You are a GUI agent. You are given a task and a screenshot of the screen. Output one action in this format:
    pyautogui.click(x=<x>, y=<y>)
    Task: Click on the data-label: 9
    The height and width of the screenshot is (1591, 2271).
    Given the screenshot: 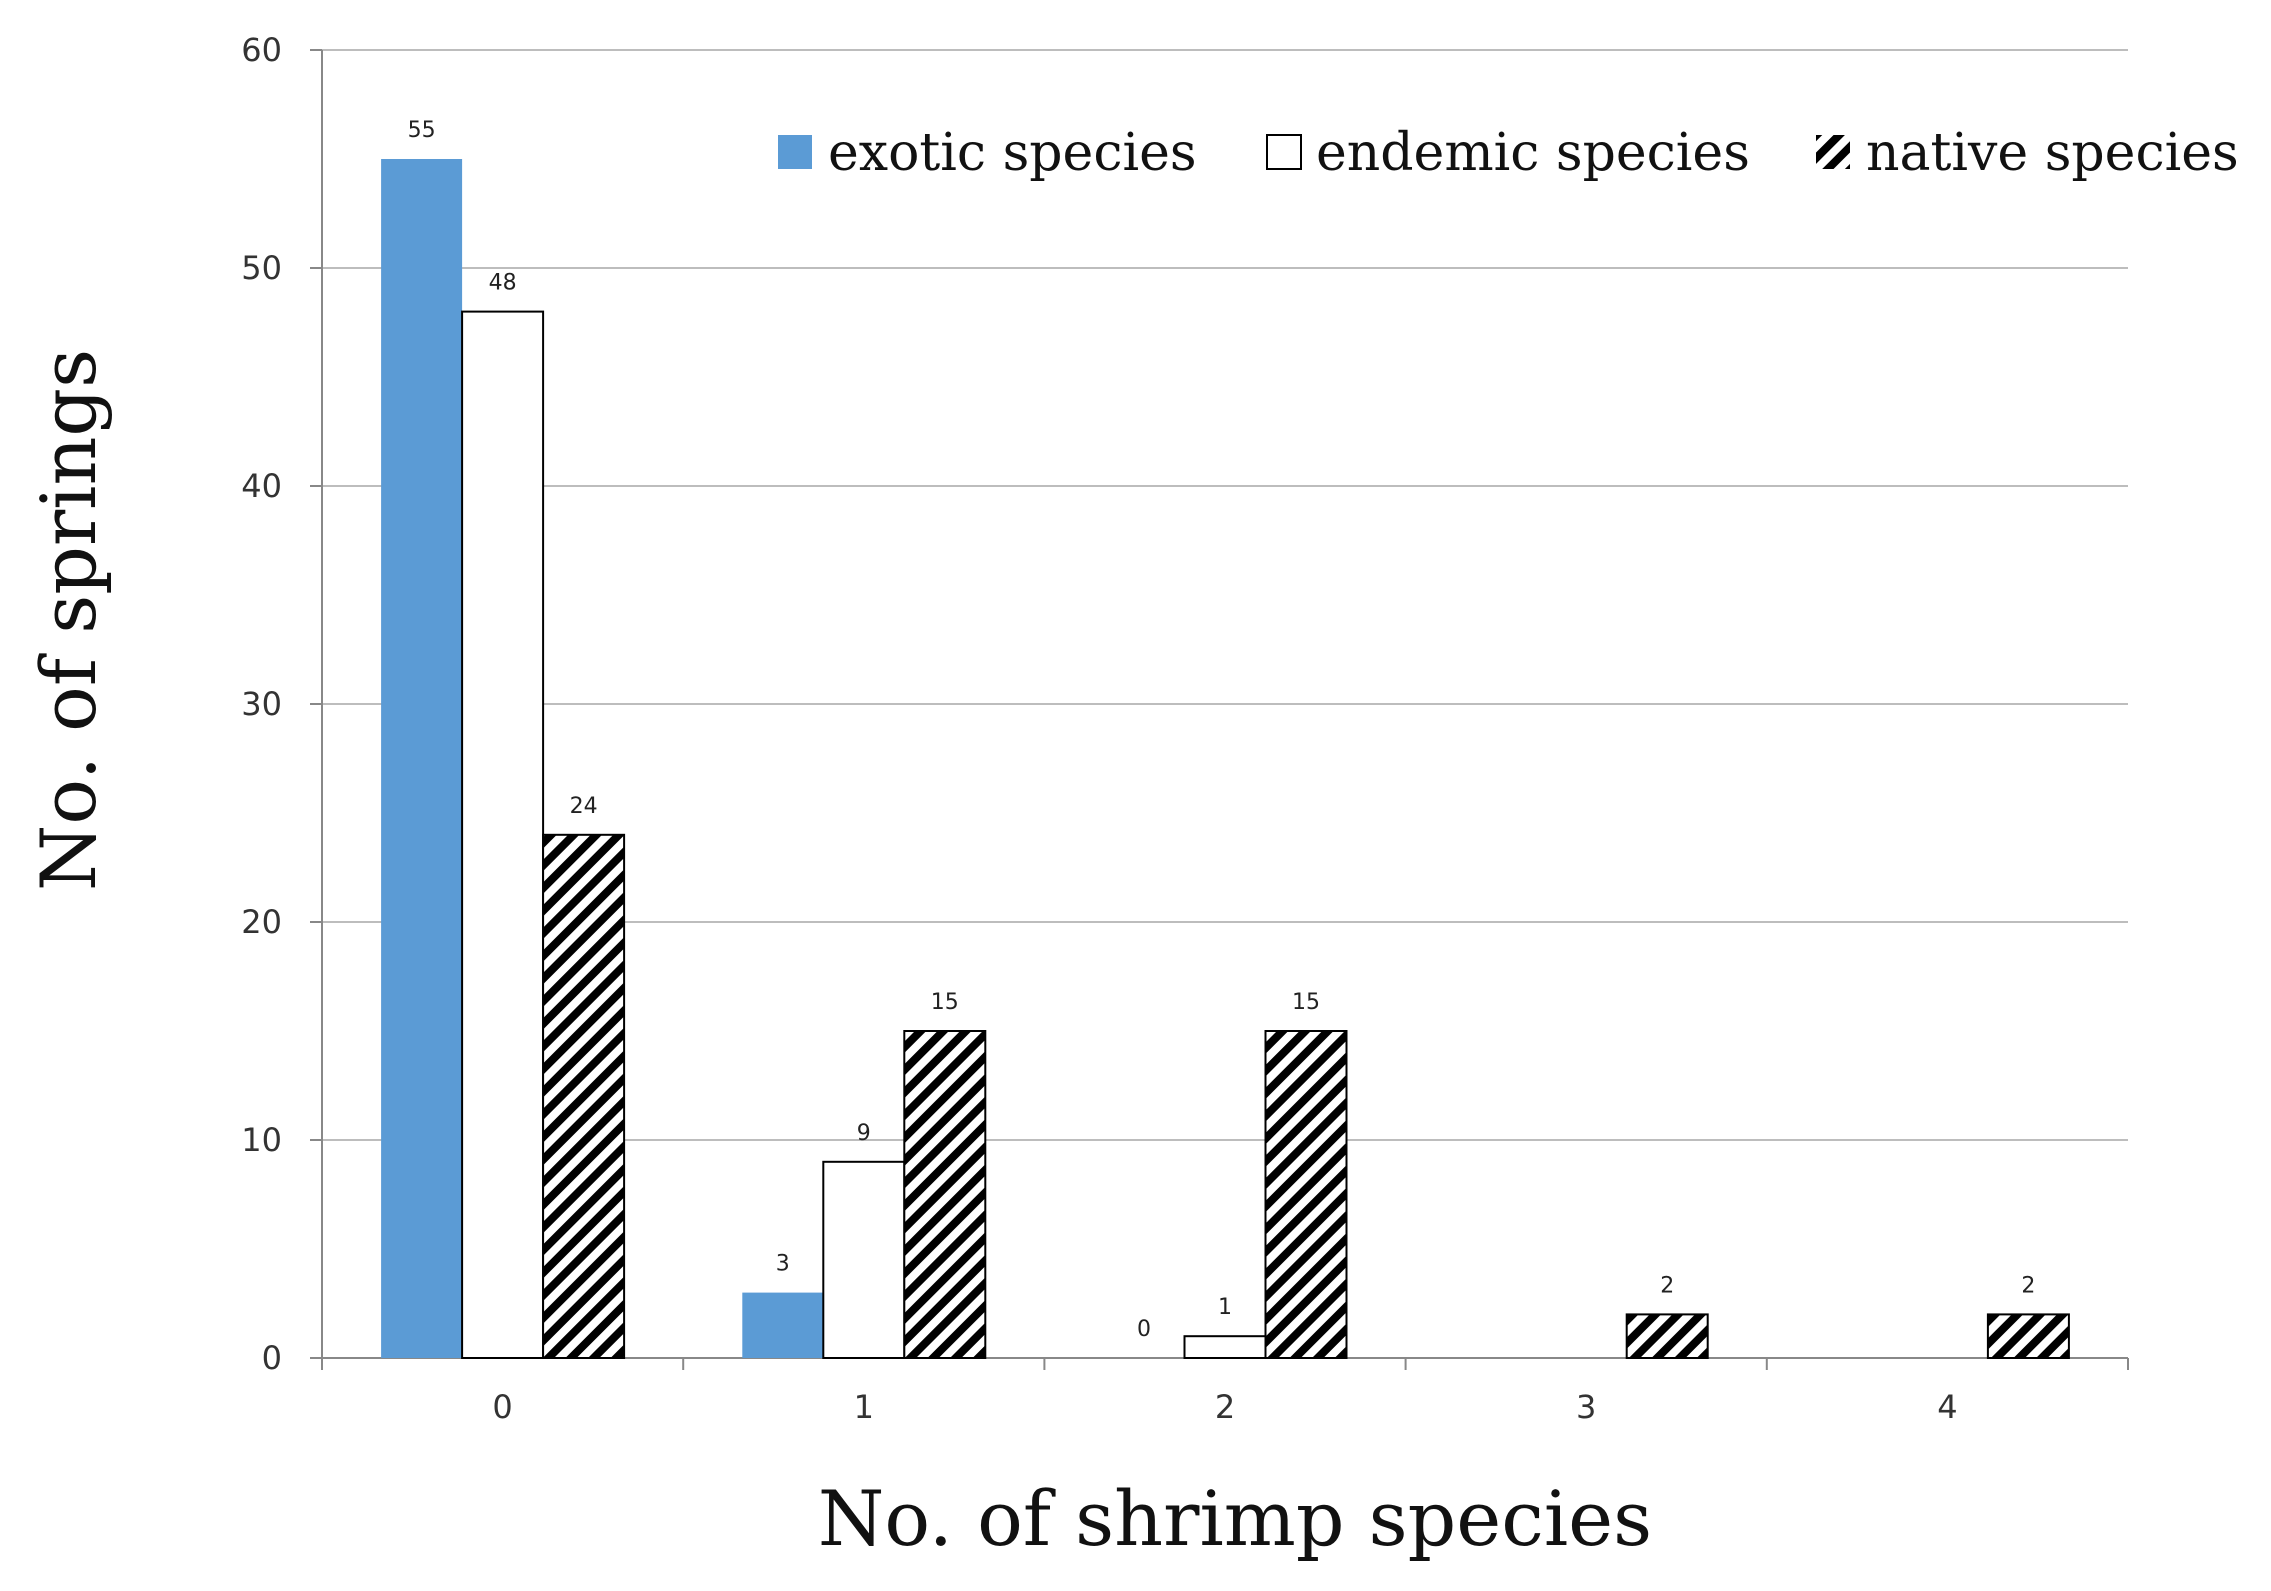 What is the action you would take?
    pyautogui.click(x=864, y=1133)
    